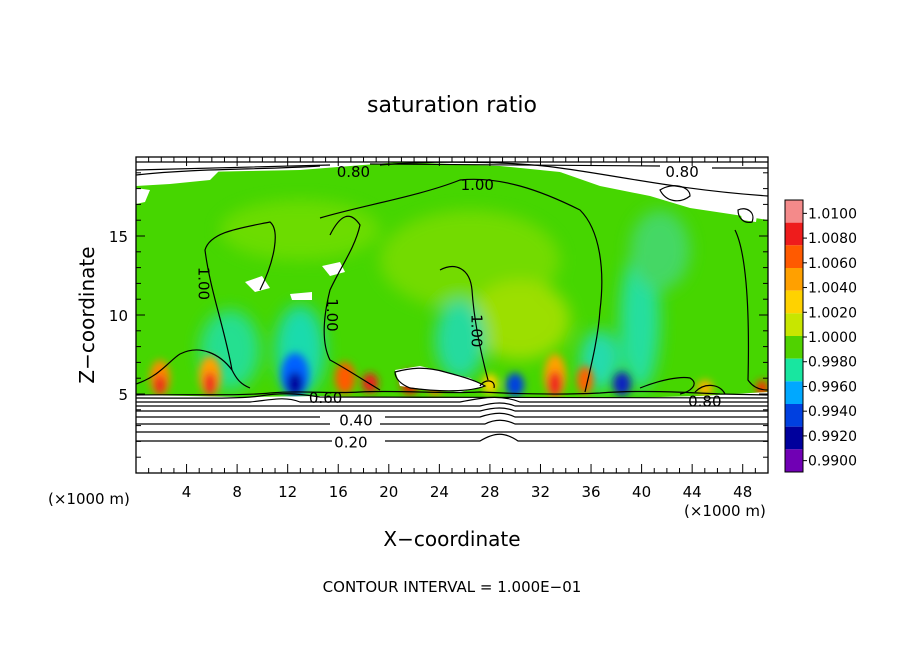 Image resolution: width=904 pixels, height=654 pixels. I want to click on x-tick-label: 12, so click(287, 492).